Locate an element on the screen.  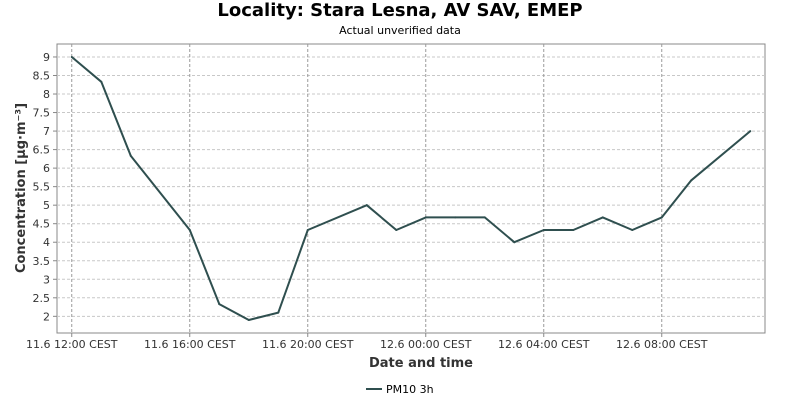
y-axis-ticks: 2 2.5 3 3.5 4 4.5 5 5.5 6 6.5 7 7.5 8 8.5 9 is located at coordinates (45, 187).